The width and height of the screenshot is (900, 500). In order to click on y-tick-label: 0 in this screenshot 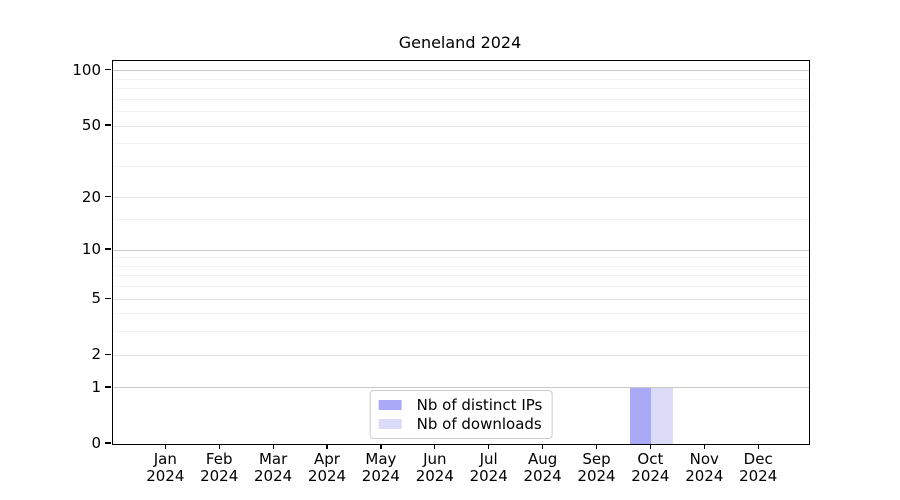, I will do `click(96, 443)`.